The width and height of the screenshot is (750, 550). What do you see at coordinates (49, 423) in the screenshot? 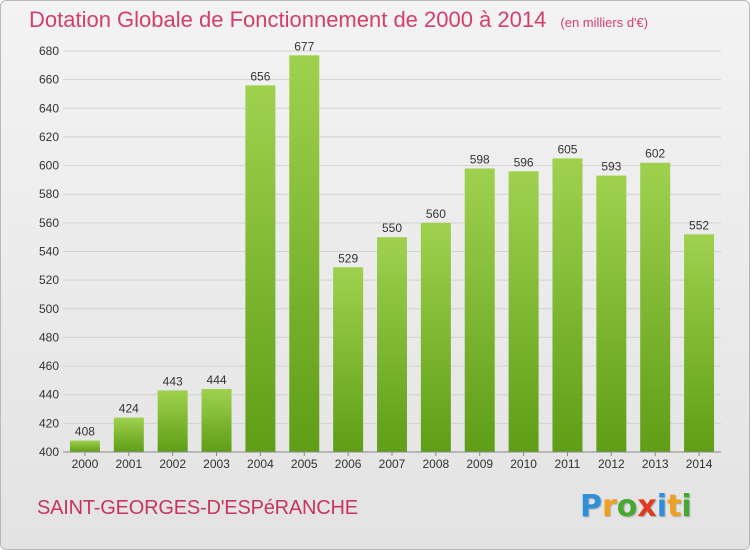
I see `y-tick-label: 420` at bounding box center [49, 423].